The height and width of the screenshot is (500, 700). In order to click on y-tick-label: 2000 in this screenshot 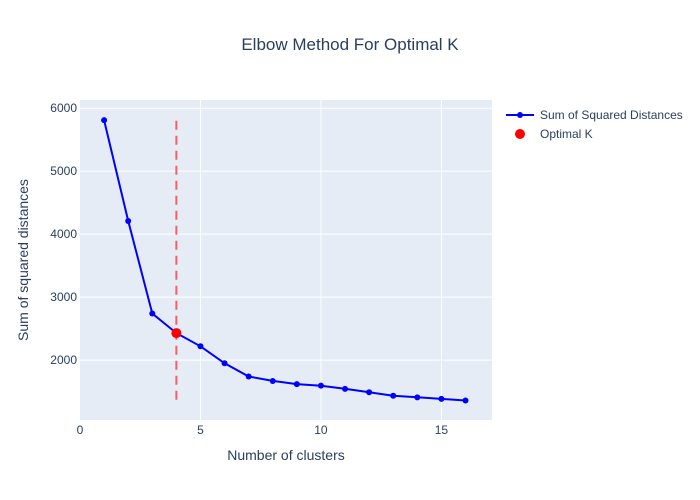, I will do `click(63, 360)`.